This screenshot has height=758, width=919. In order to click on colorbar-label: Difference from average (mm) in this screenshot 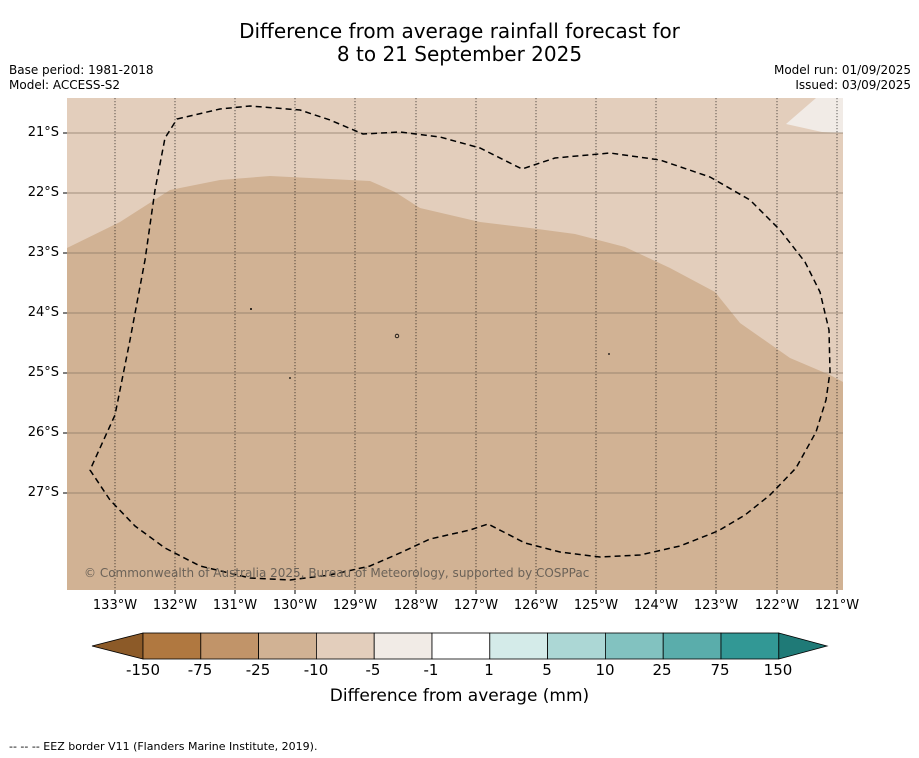, I will do `click(459, 696)`.